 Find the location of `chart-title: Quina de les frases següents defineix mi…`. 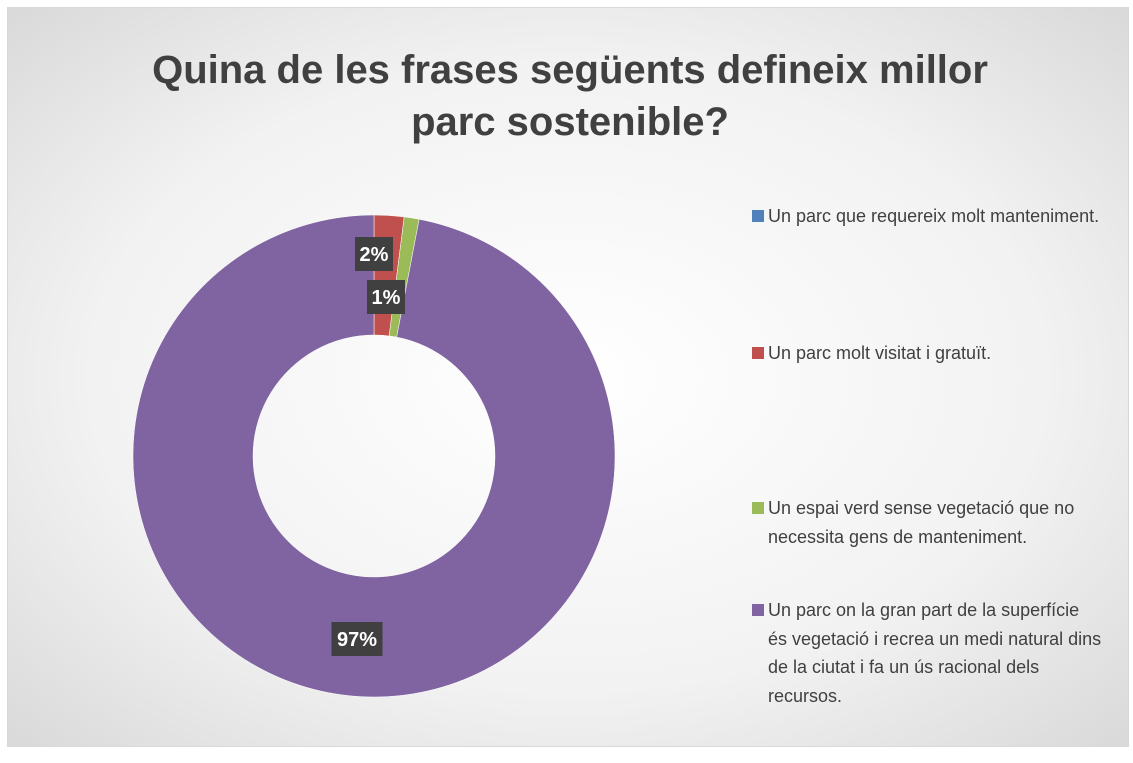

chart-title: Quina de les frases següents defineix mi… is located at coordinates (570, 96).